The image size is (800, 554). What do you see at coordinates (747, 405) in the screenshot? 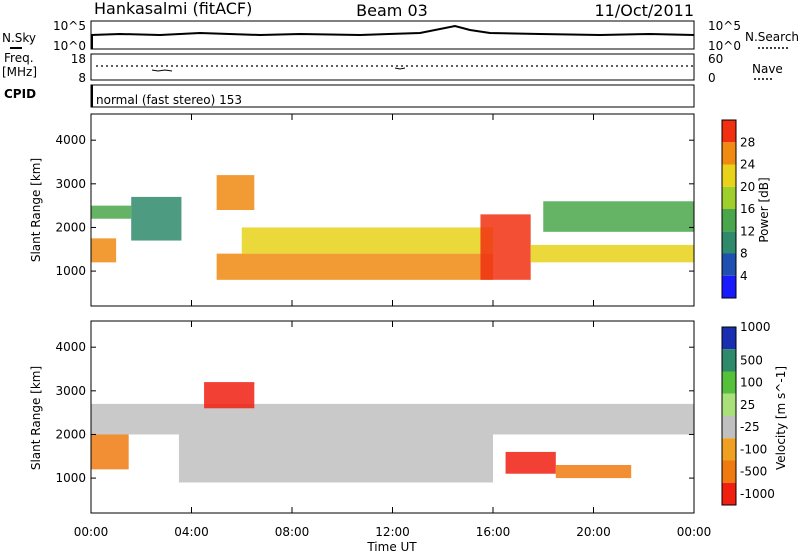
I see `velocity-colorbar-tick-3: 25` at bounding box center [747, 405].